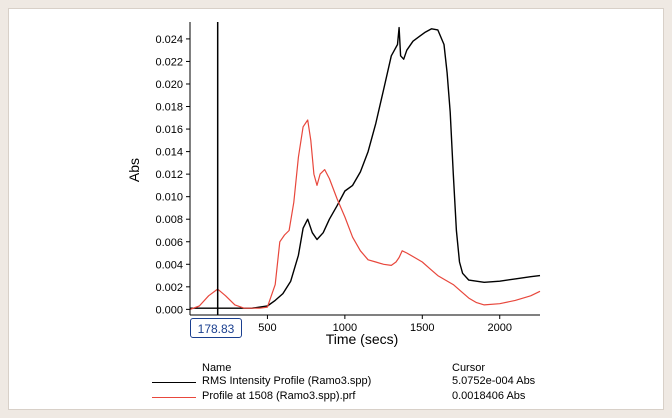 Image resolution: width=672 pixels, height=418 pixels. I want to click on y-tick-label: 0.016, so click(169, 130).